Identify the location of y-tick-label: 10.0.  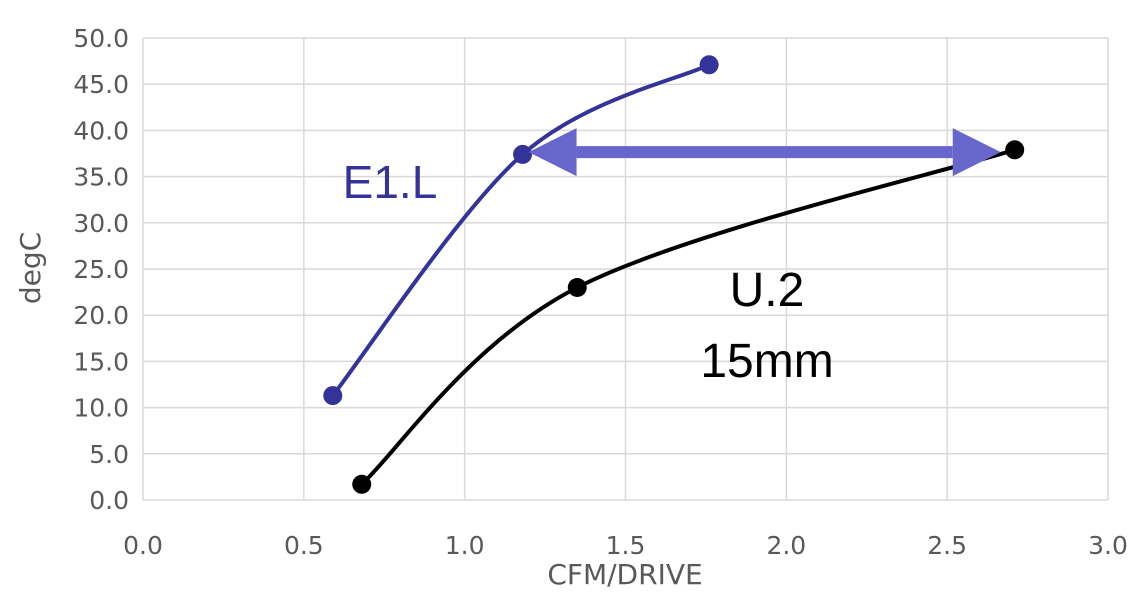
(101, 408).